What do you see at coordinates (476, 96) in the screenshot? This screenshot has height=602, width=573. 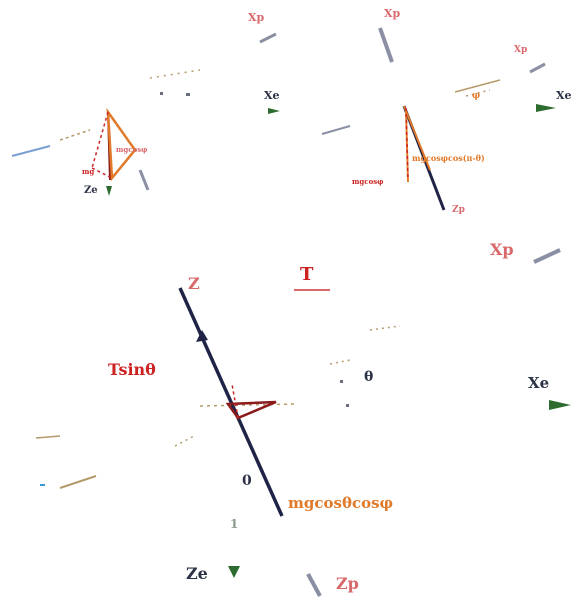 I see `phi-label: φ` at bounding box center [476, 96].